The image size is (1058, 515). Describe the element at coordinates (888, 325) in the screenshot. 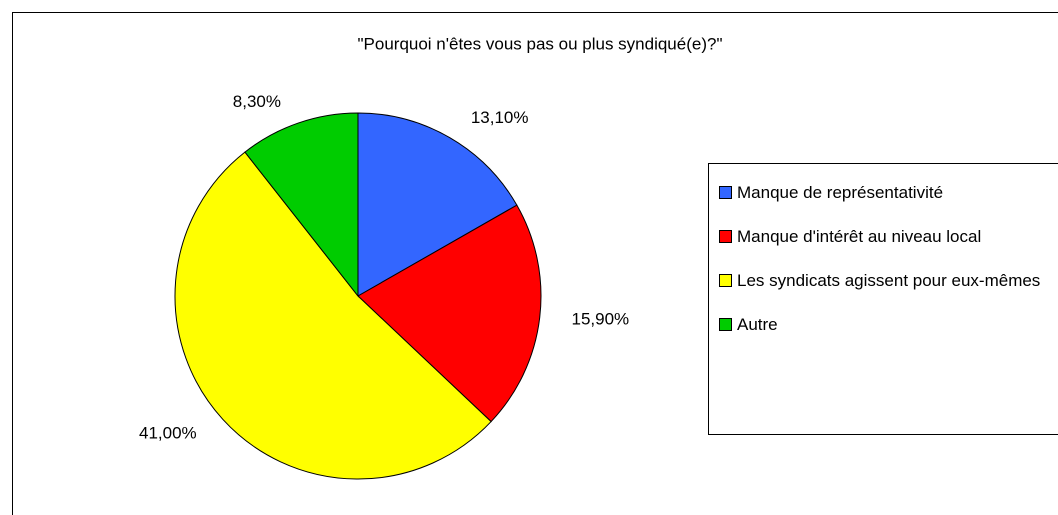

I see `legend-item: Autre` at that location.